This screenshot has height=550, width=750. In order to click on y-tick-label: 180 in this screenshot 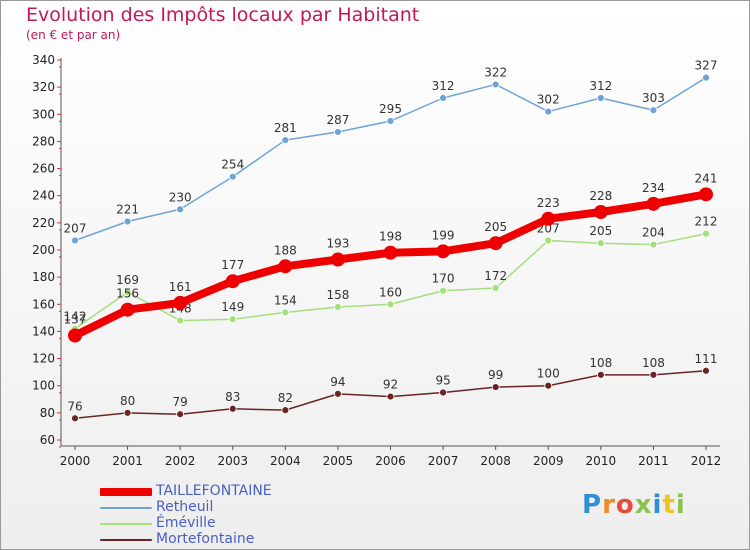, I will do `click(43, 277)`.